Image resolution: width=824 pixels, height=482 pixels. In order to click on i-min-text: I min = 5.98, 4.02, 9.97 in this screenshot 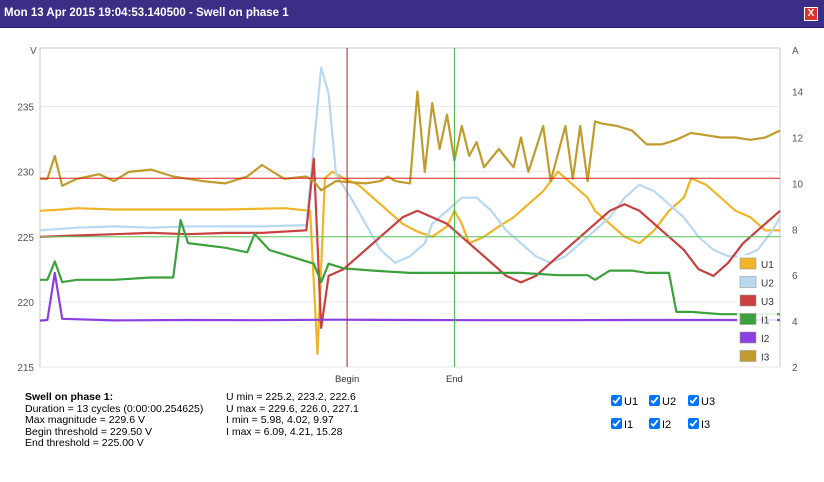, I will do `click(280, 420)`.